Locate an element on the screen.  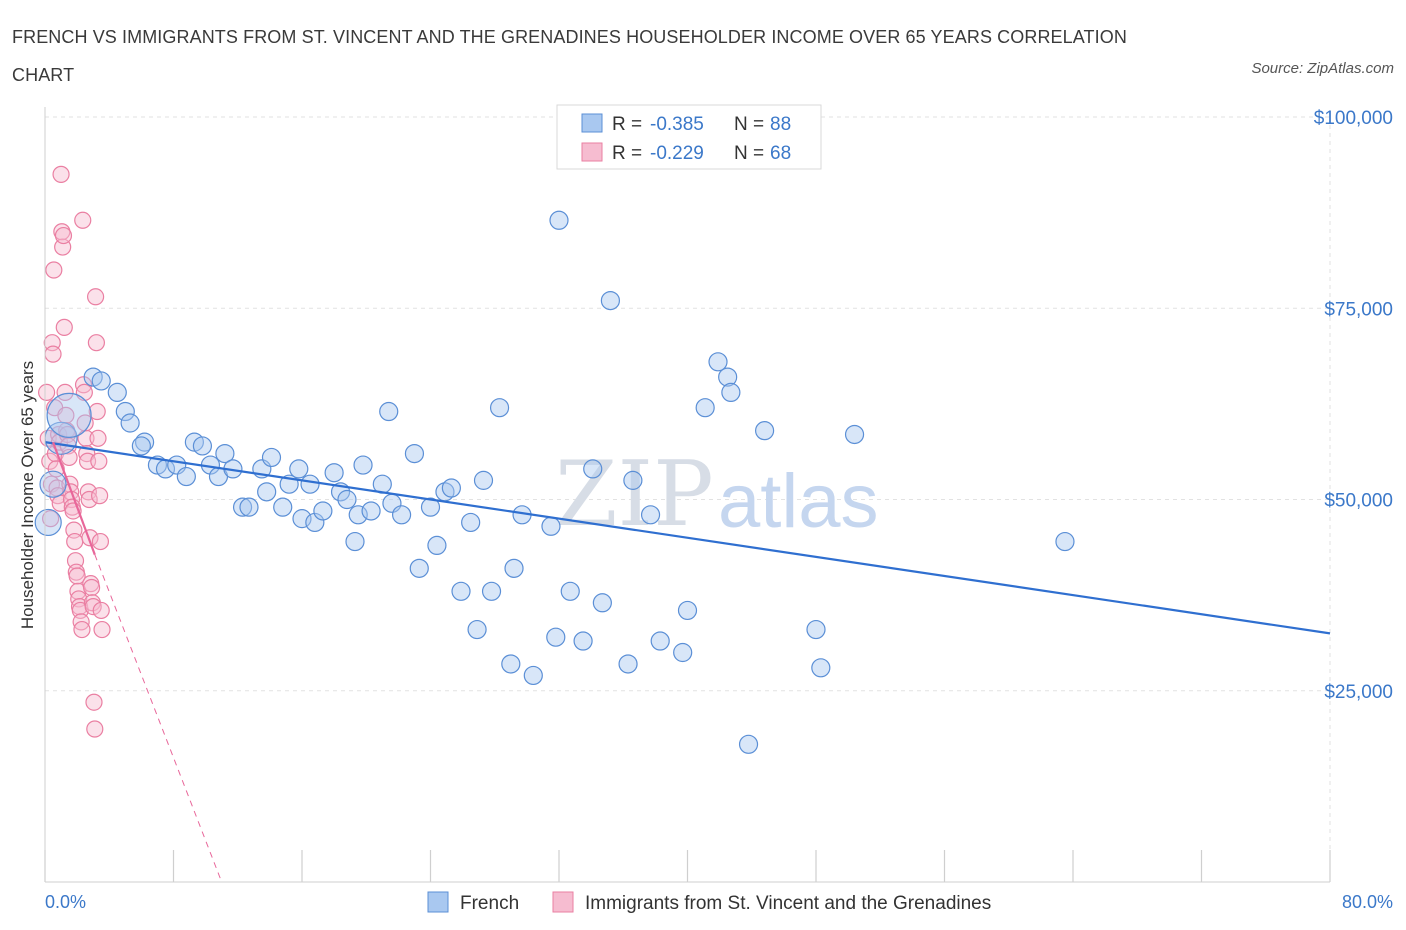
series-immigrants-points is located at coordinates (74, 451).